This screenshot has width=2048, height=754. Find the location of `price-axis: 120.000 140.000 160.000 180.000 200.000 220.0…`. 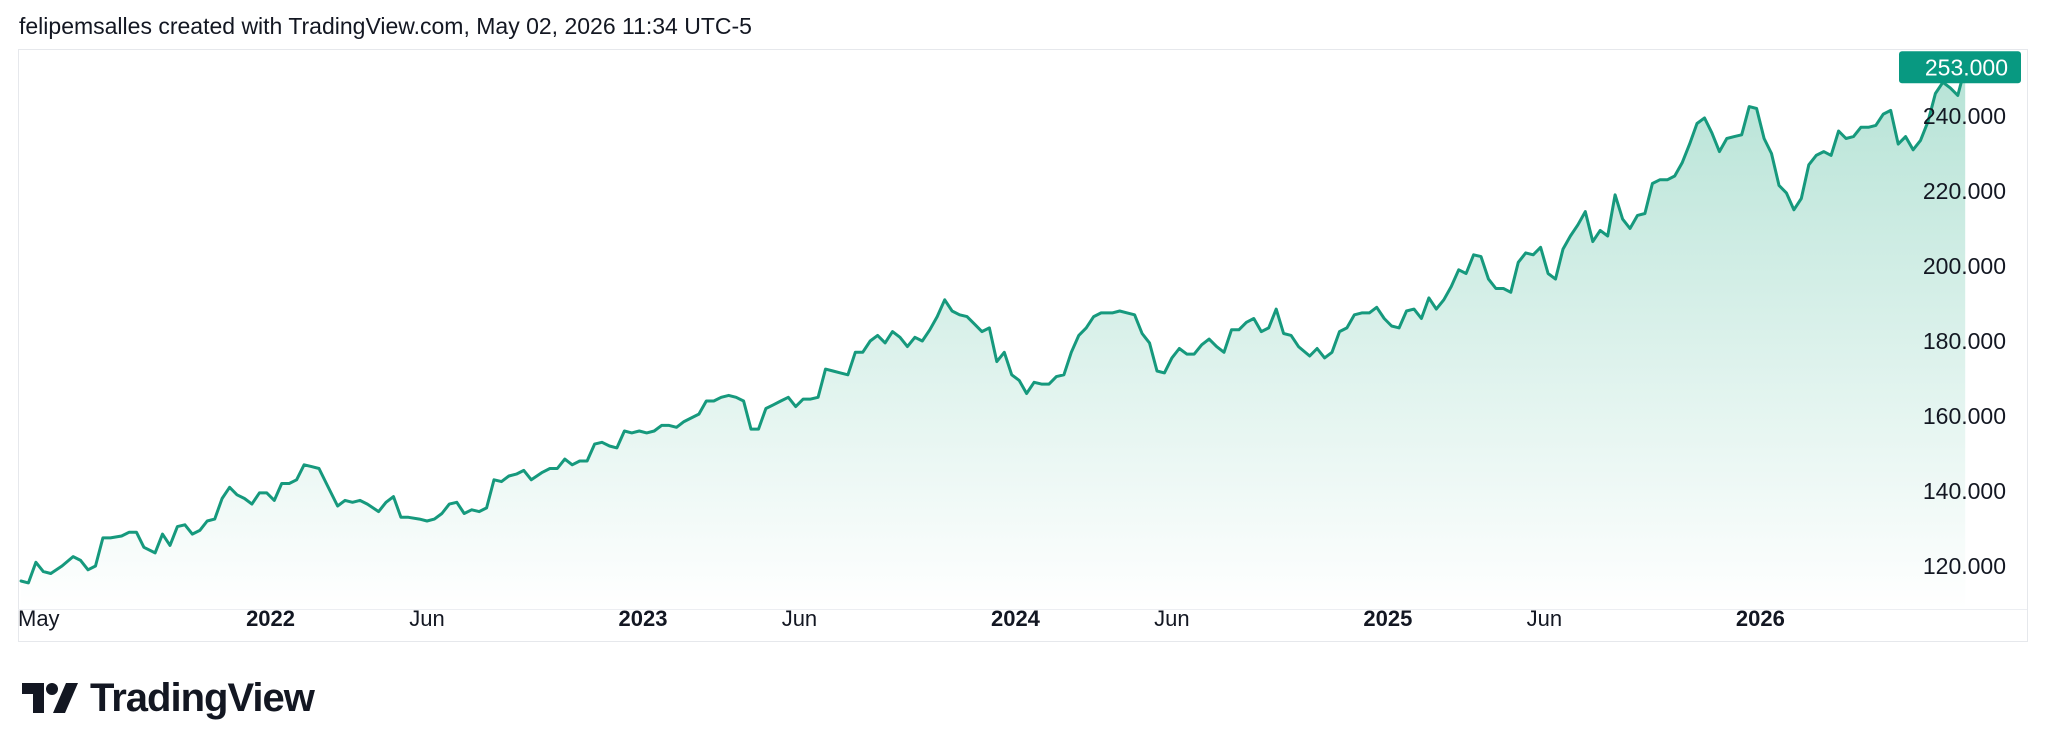

price-axis: 120.000 140.000 160.000 180.000 200.000 220.0… is located at coordinates (1964, 341).